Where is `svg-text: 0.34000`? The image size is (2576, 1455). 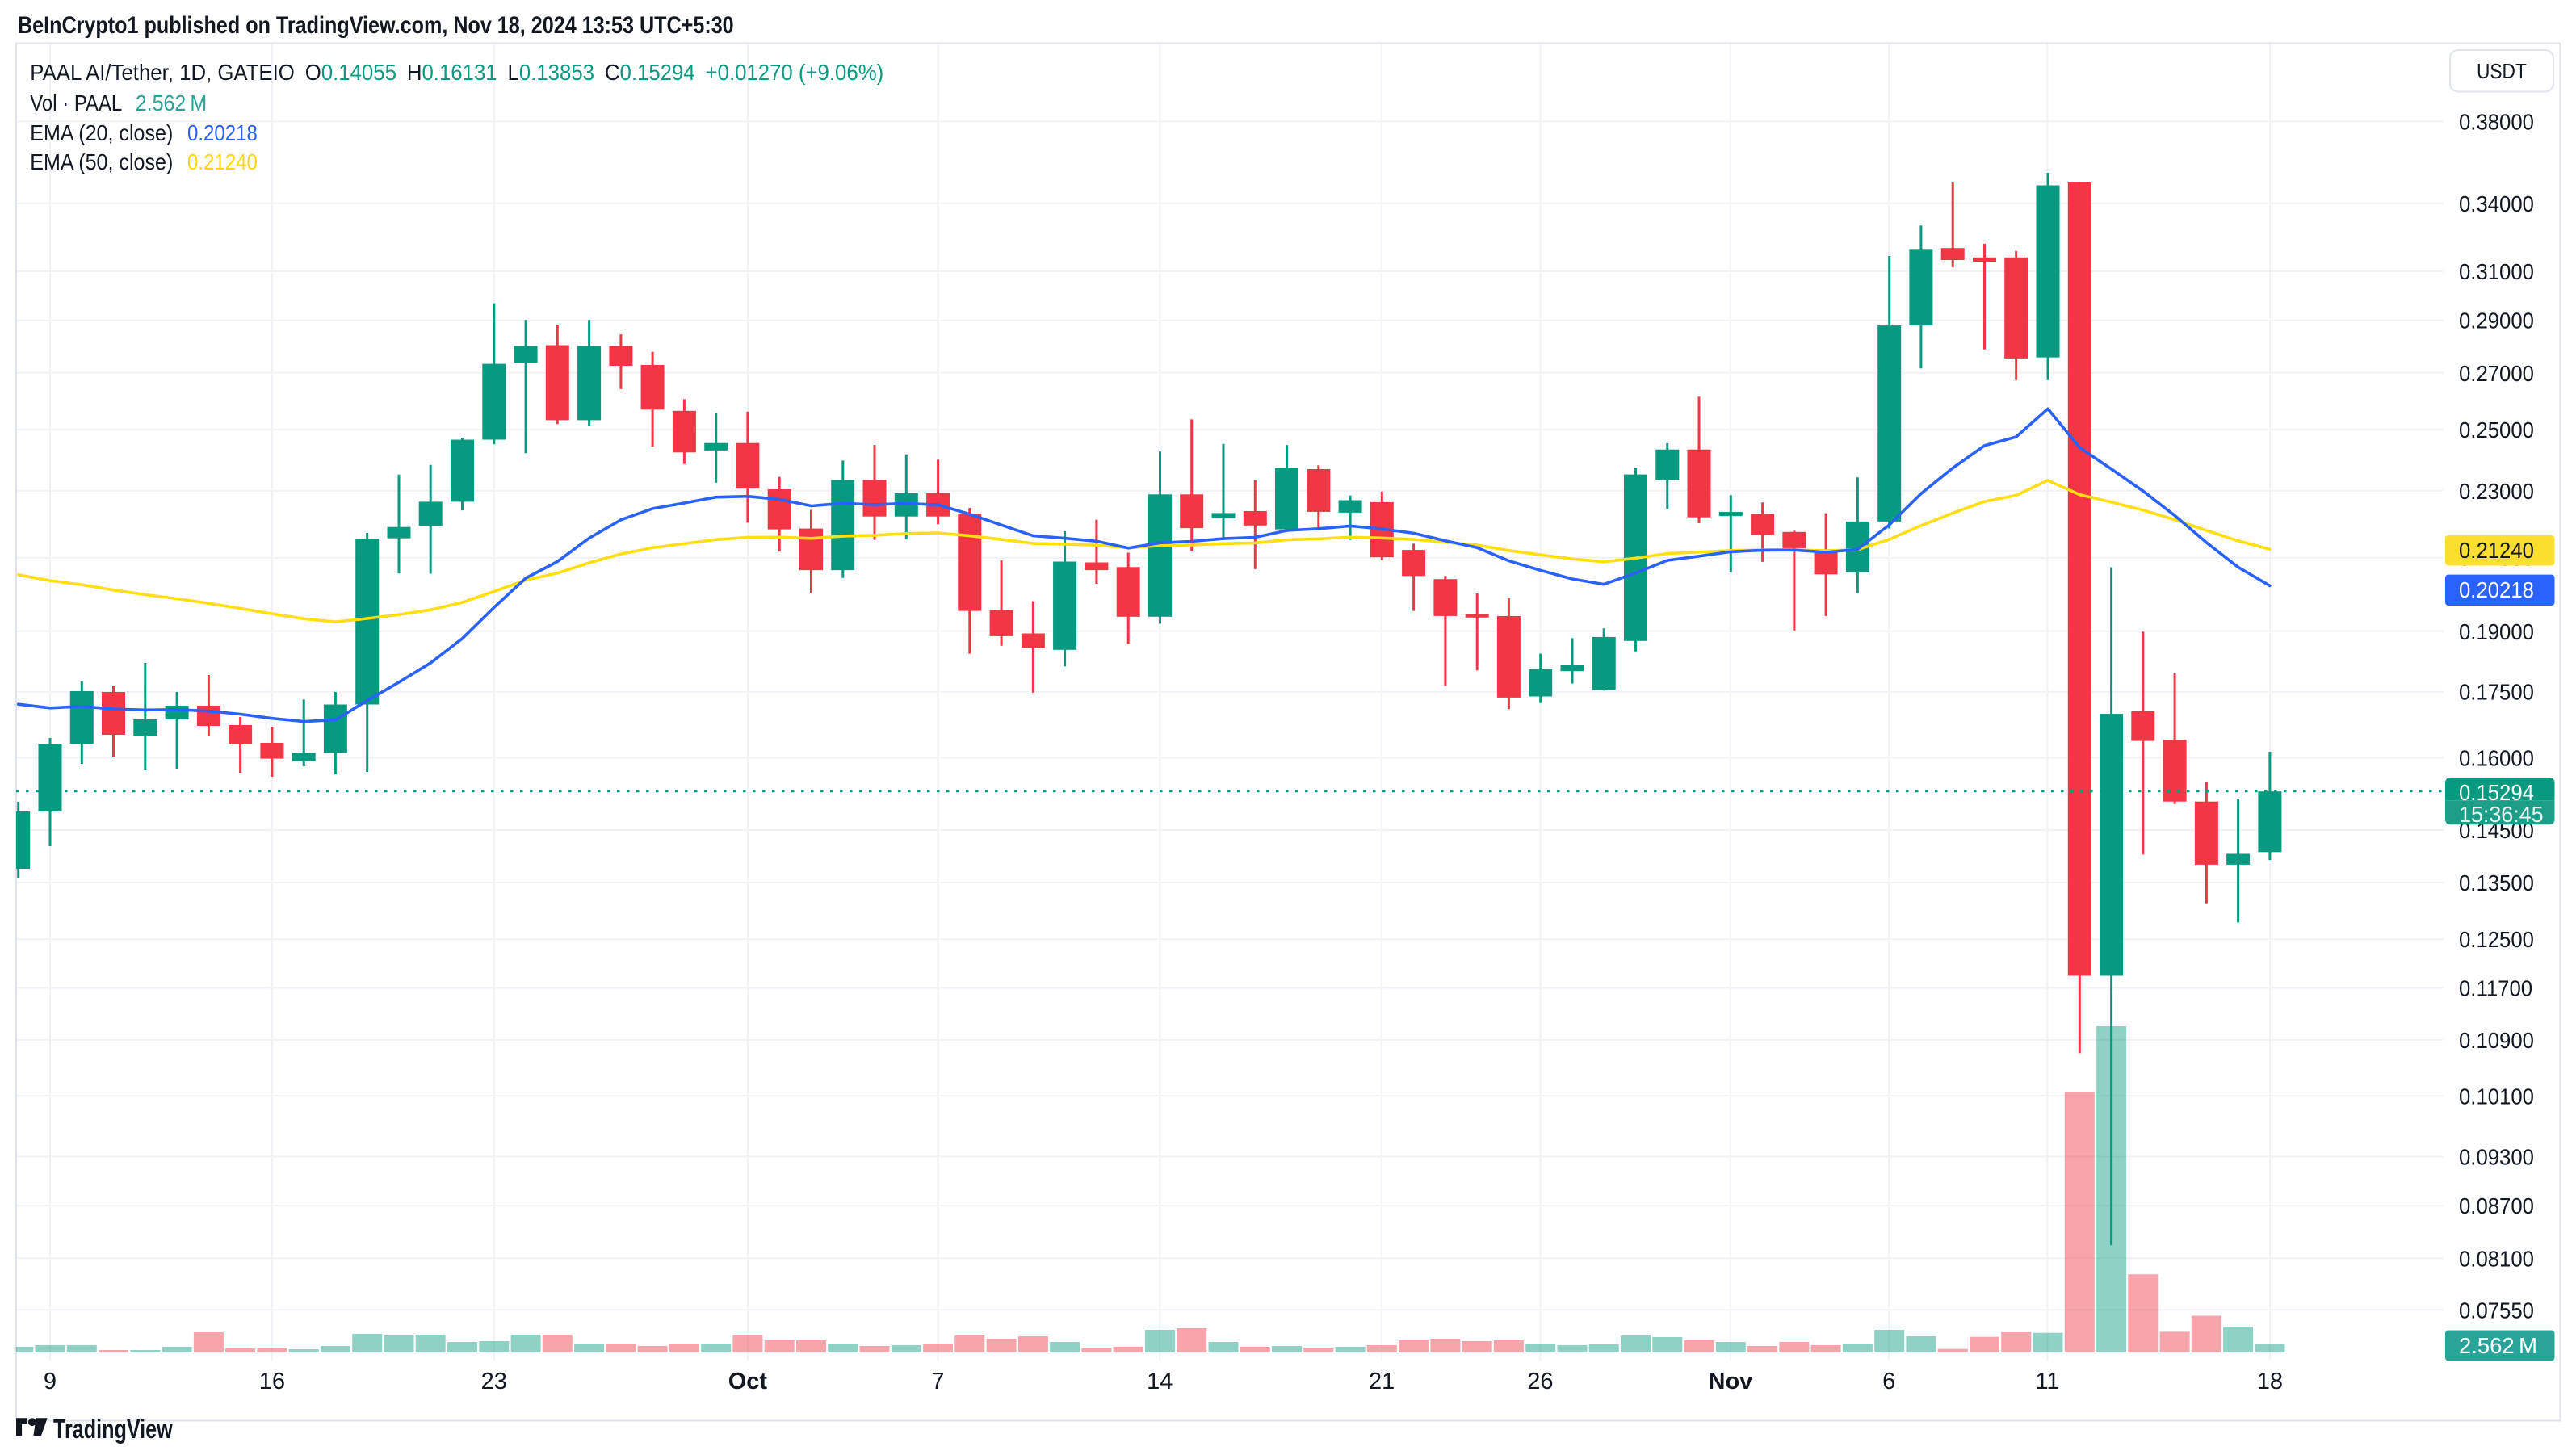 svg-text: 0.34000 is located at coordinates (2496, 203).